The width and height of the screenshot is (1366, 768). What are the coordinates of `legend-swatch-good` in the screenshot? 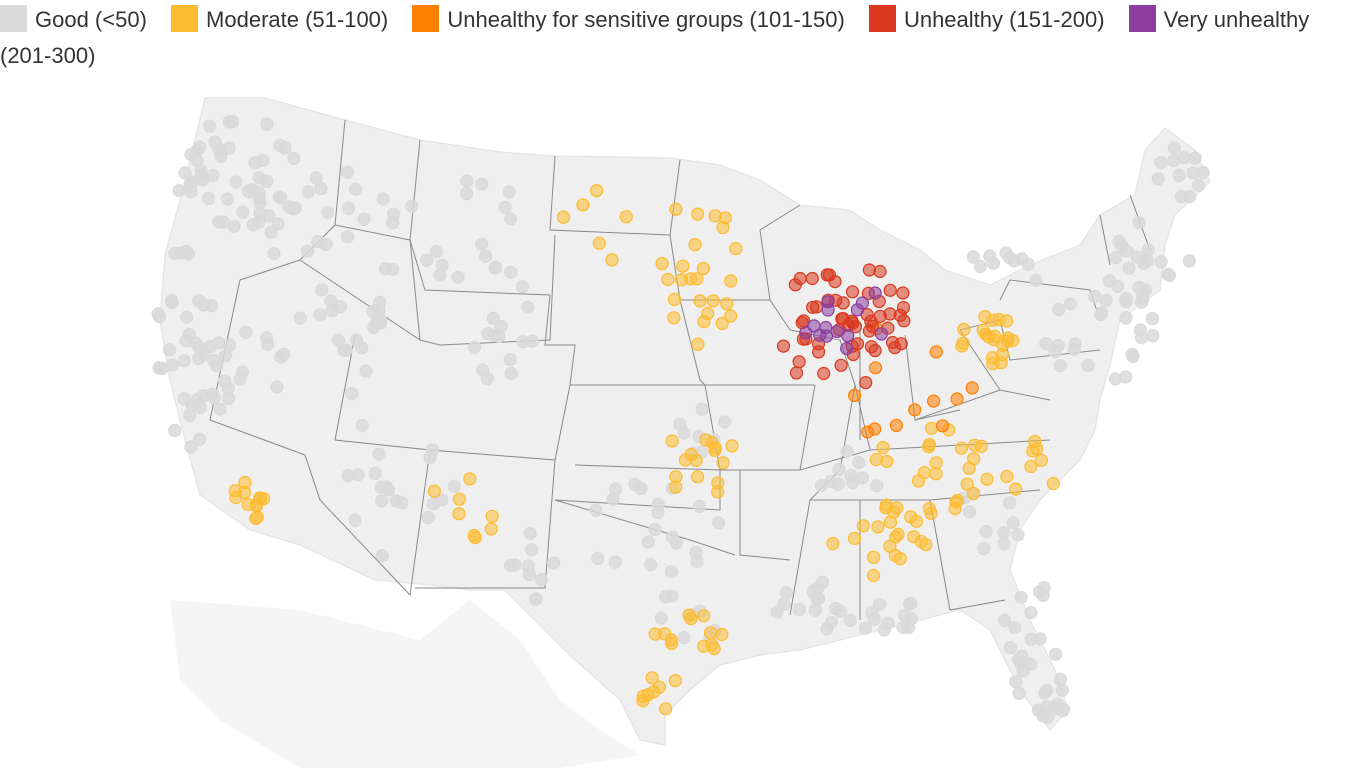 It's located at (13, 18).